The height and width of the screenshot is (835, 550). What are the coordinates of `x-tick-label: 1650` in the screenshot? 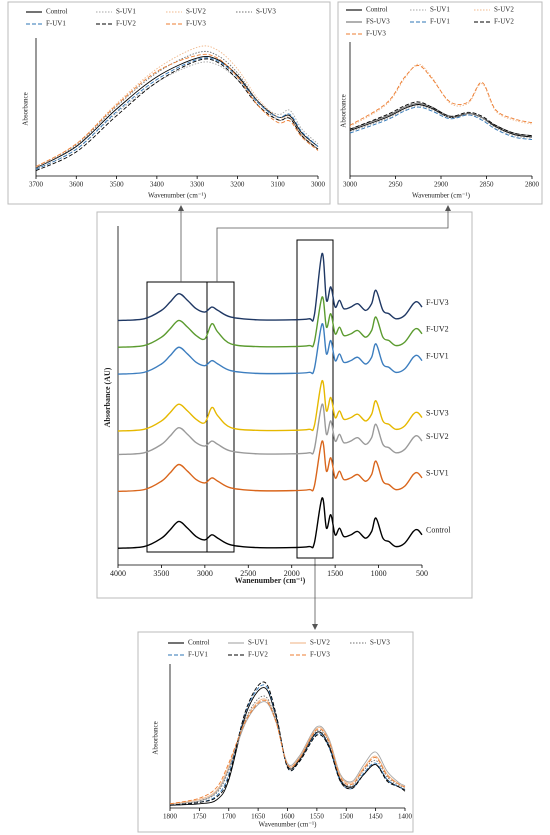 It's located at (258, 817).